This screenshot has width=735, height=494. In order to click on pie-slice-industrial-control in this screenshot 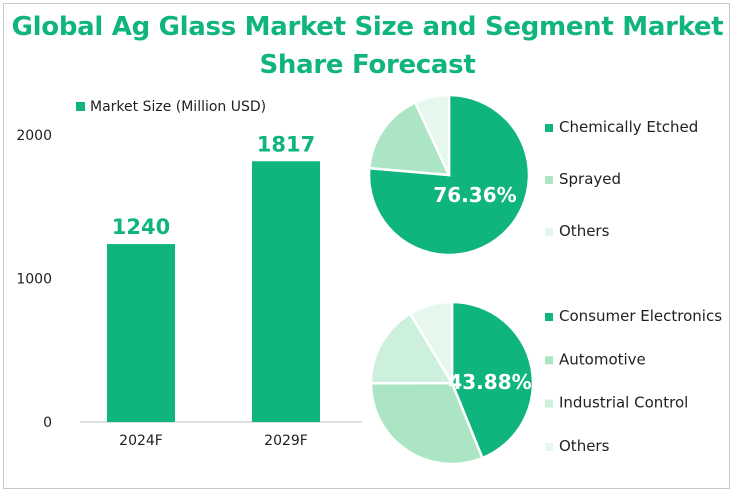, I will do `click(412, 348)`.